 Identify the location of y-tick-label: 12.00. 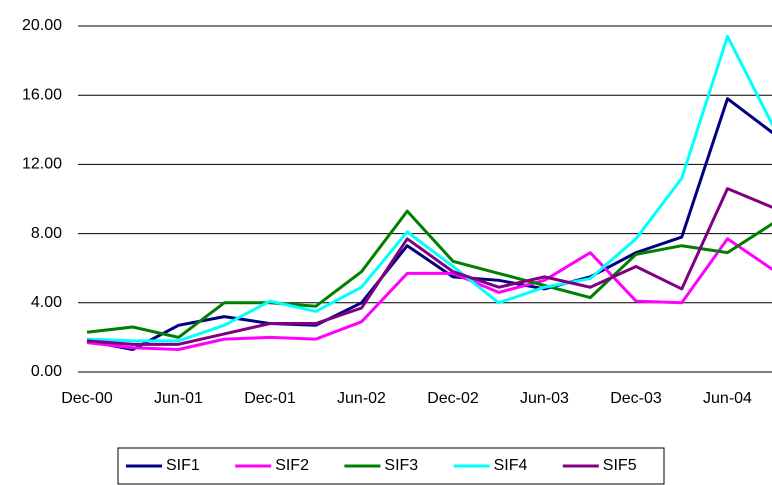
(42, 164).